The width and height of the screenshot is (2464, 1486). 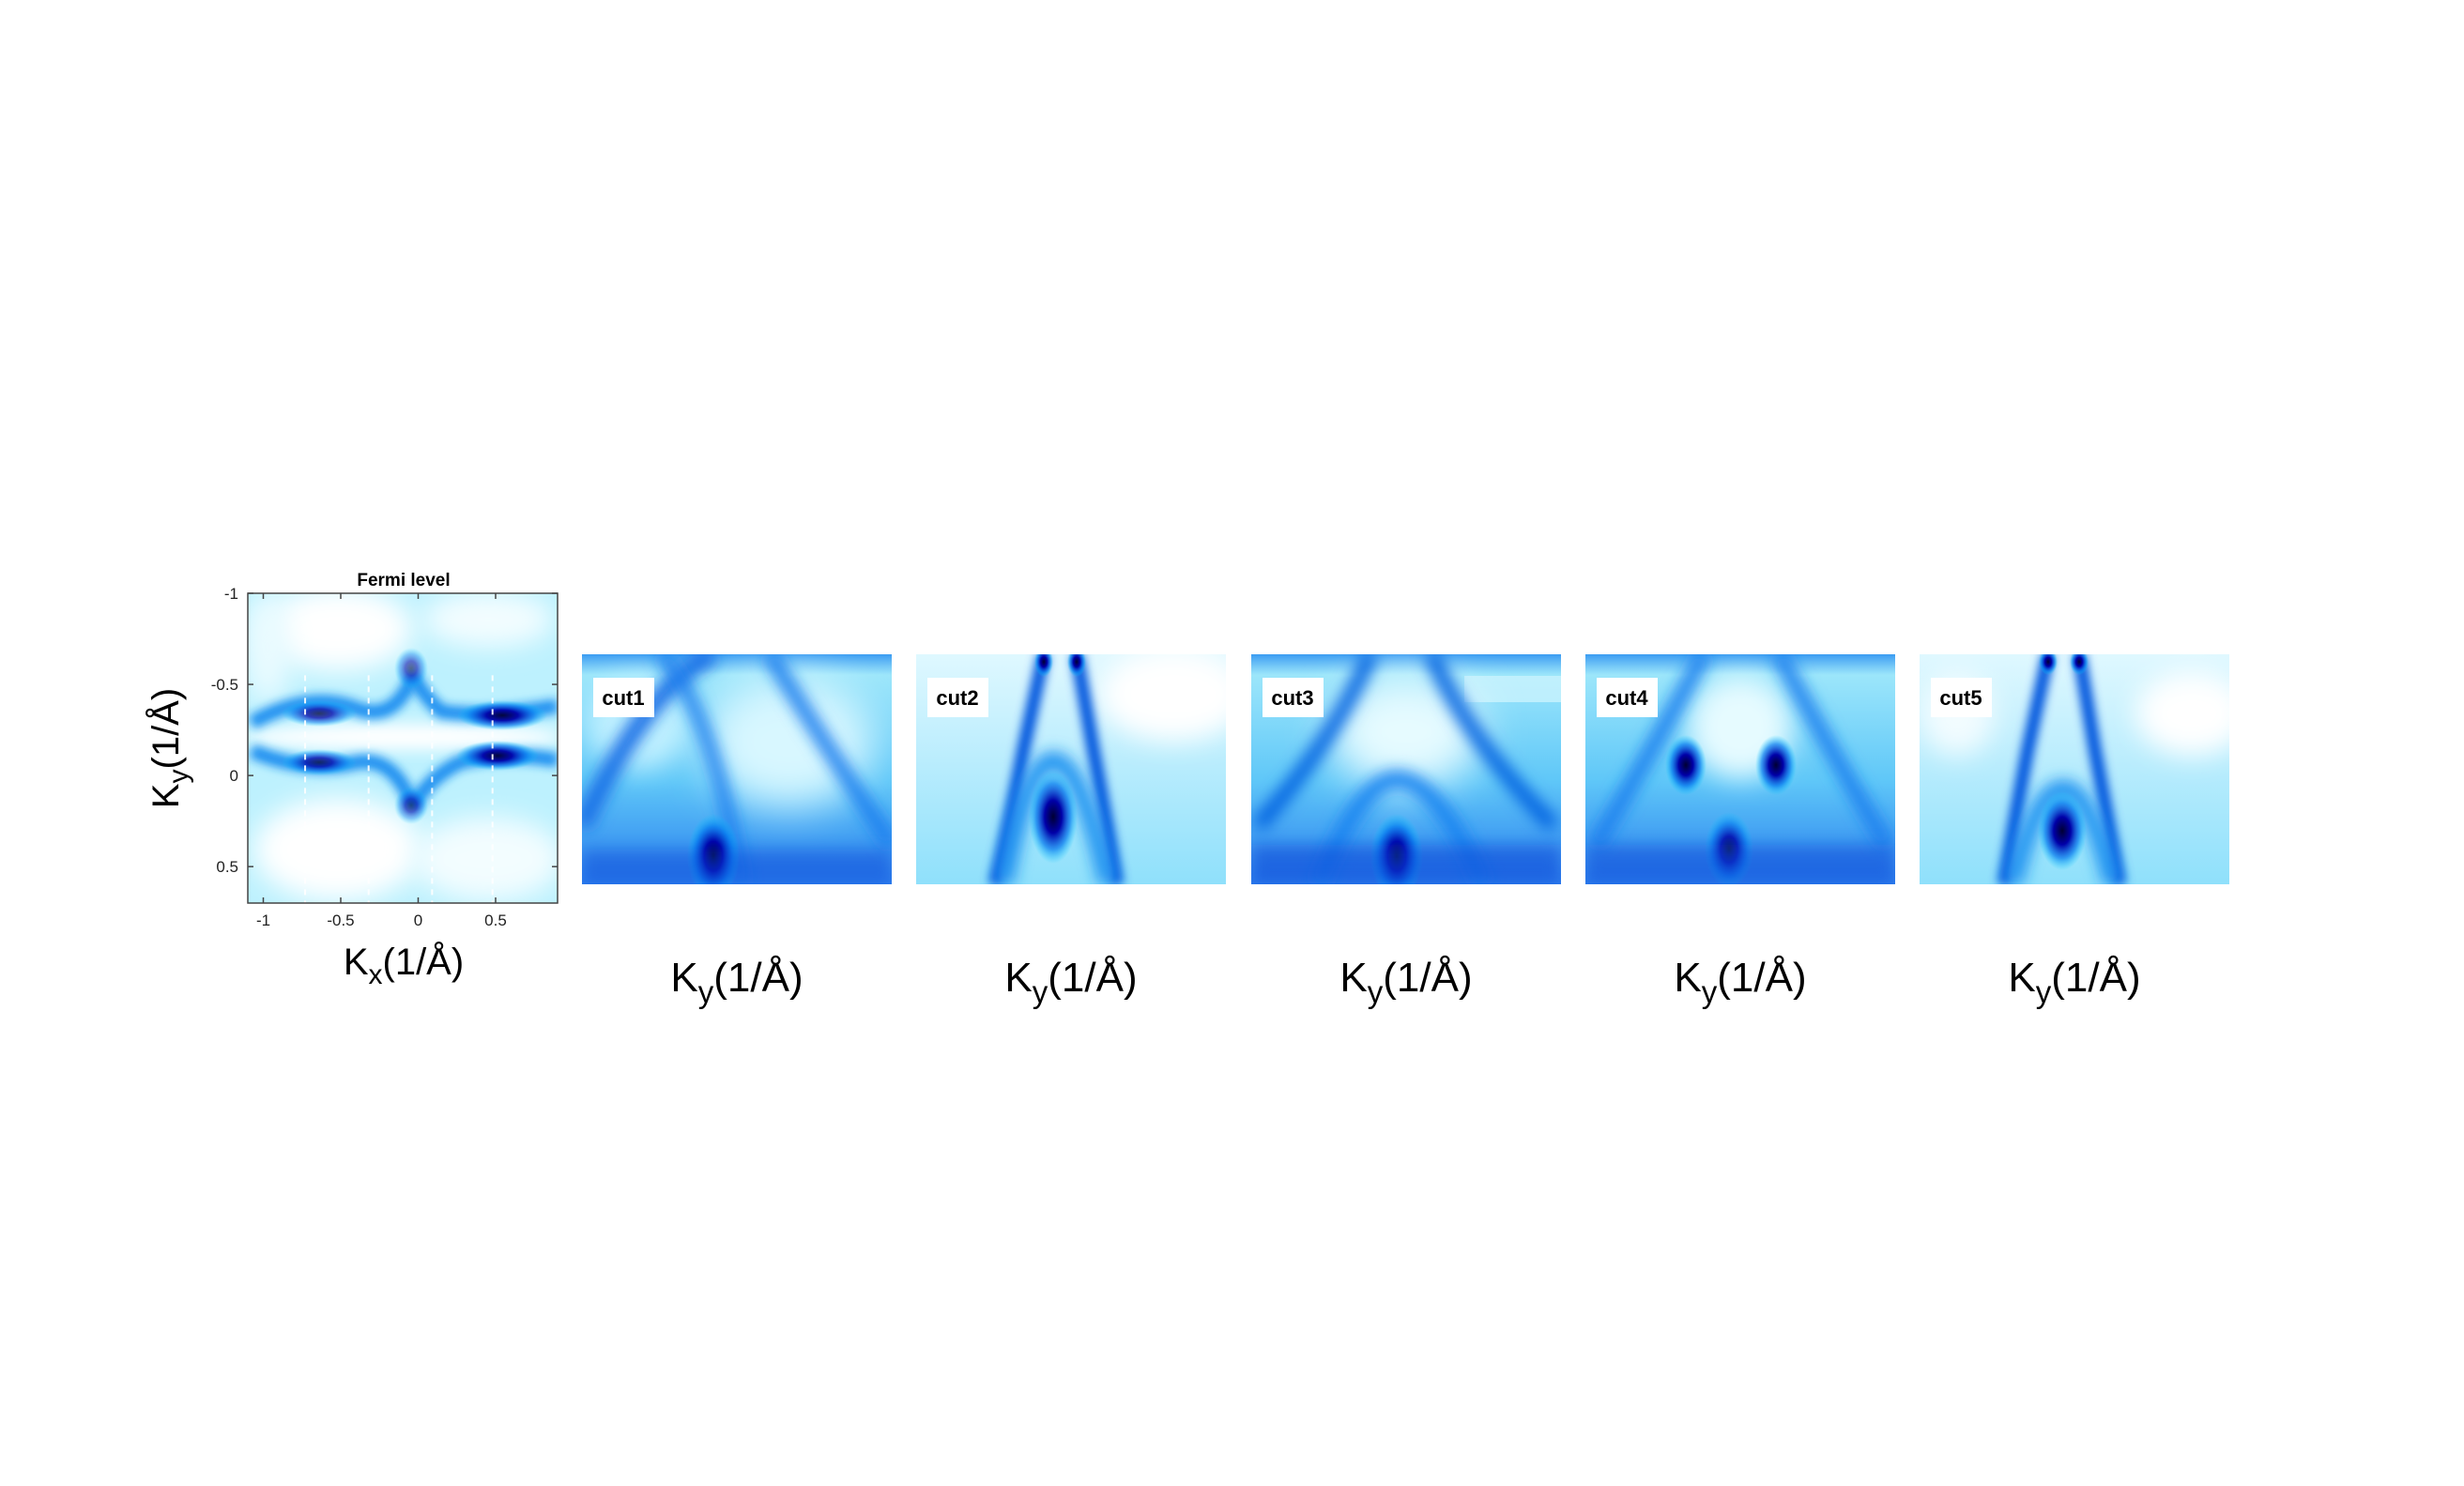 I want to click on cut4-label-box, so click(x=1628, y=697).